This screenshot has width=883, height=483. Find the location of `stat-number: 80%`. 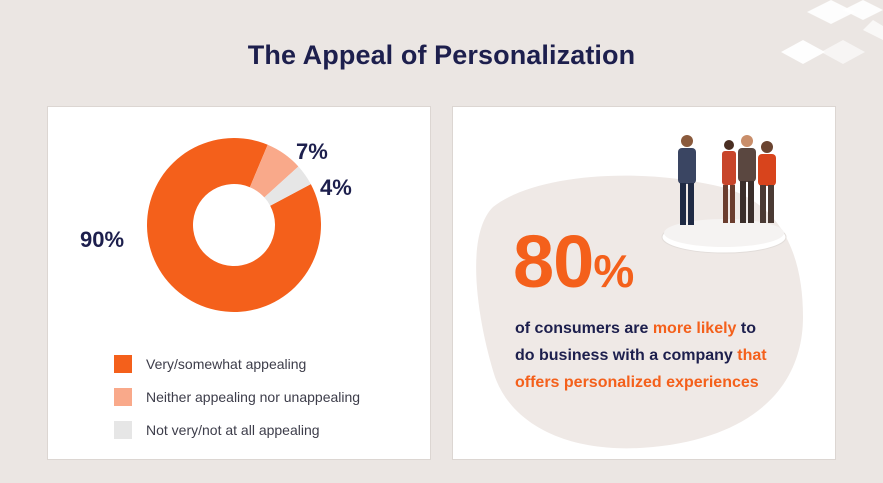

stat-number: 80% is located at coordinates (573, 262).